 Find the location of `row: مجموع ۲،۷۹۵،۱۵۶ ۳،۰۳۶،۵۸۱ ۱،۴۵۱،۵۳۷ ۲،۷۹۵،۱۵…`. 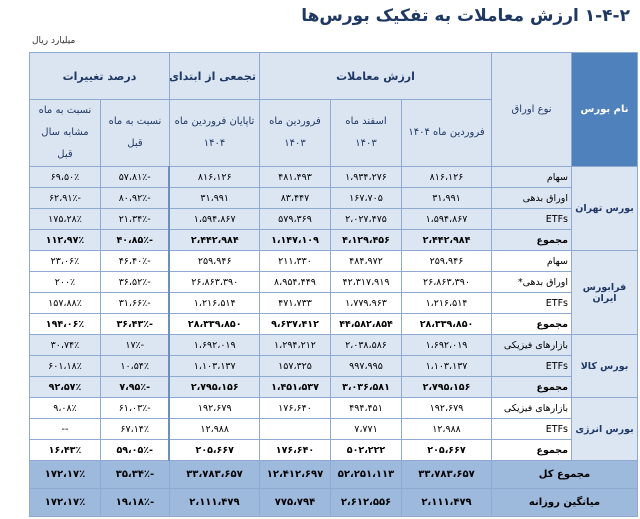

row: مجموع ۲،۷۹۵،۱۵۶ ۳،۰۳۶،۵۸۱ ۱،۴۵۱،۵۳۷ ۲،۷۹۵،۱۵… is located at coordinates (332, 387).